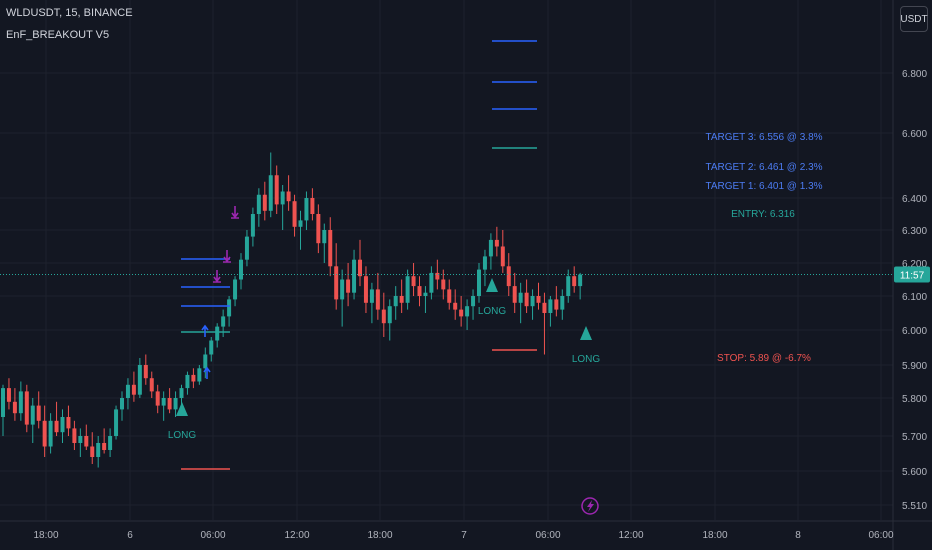  I want to click on indicator-label: EnF_BREAKOUT V5, so click(58, 35).